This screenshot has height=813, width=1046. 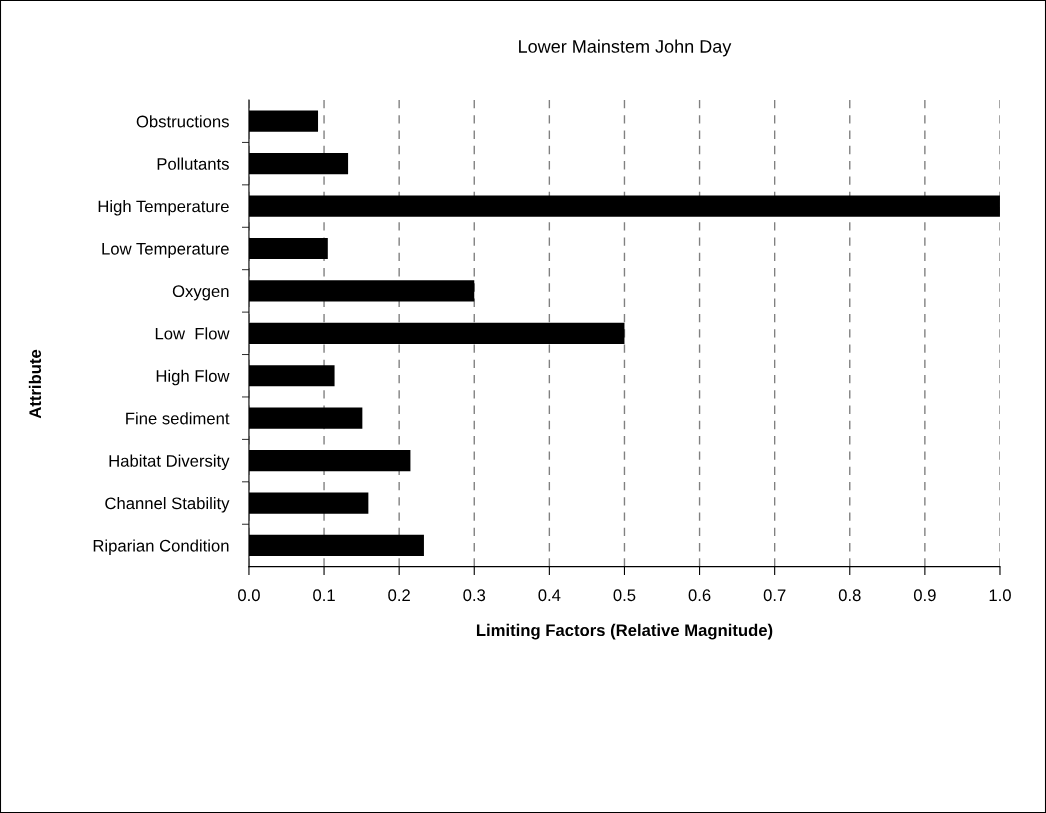 What do you see at coordinates (178, 418) in the screenshot?
I see `y-tick-label: Fine sediment` at bounding box center [178, 418].